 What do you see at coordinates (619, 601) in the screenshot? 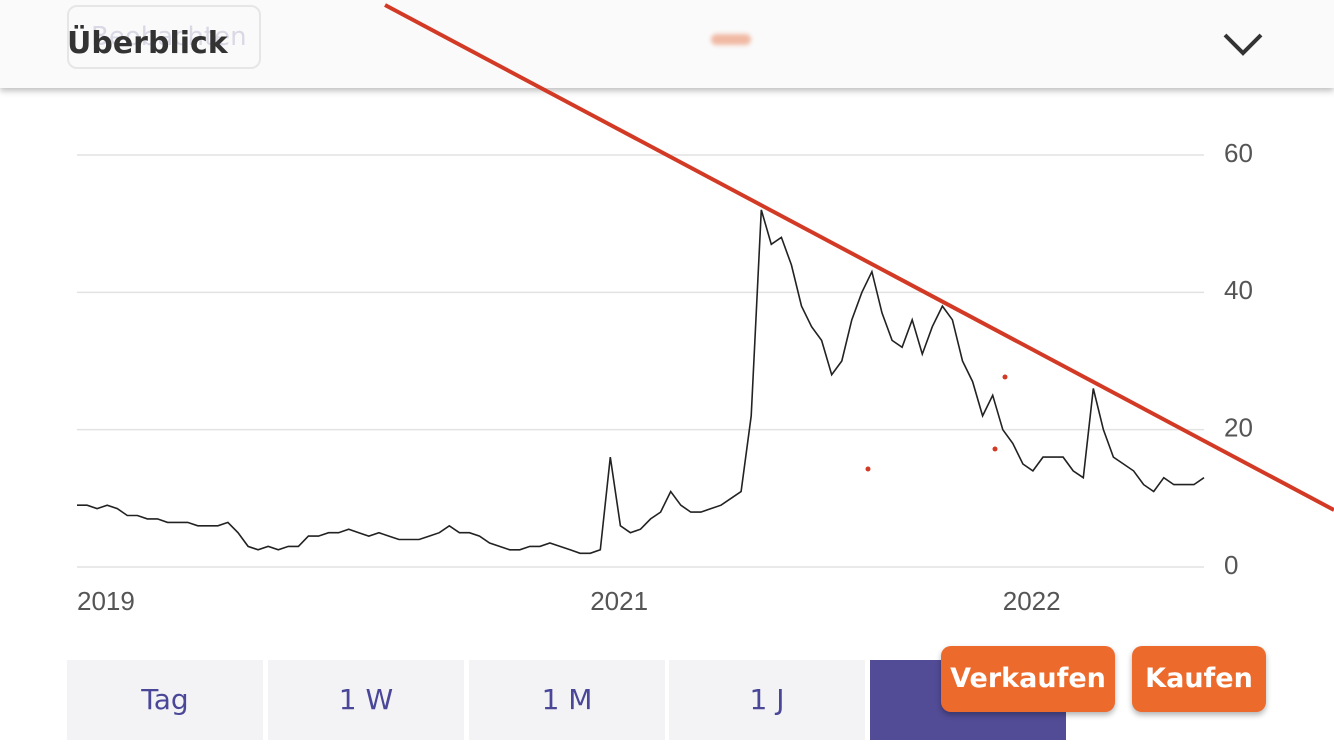
I see `x-tick-label: 2021` at bounding box center [619, 601].